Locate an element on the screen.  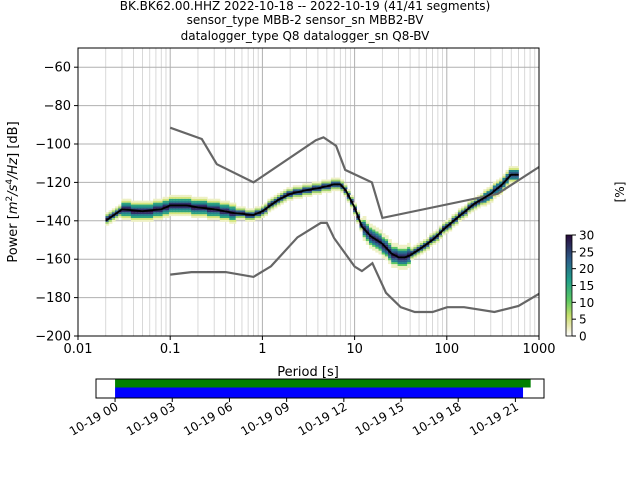
x-tick-label: 1 is located at coordinates (262, 349).